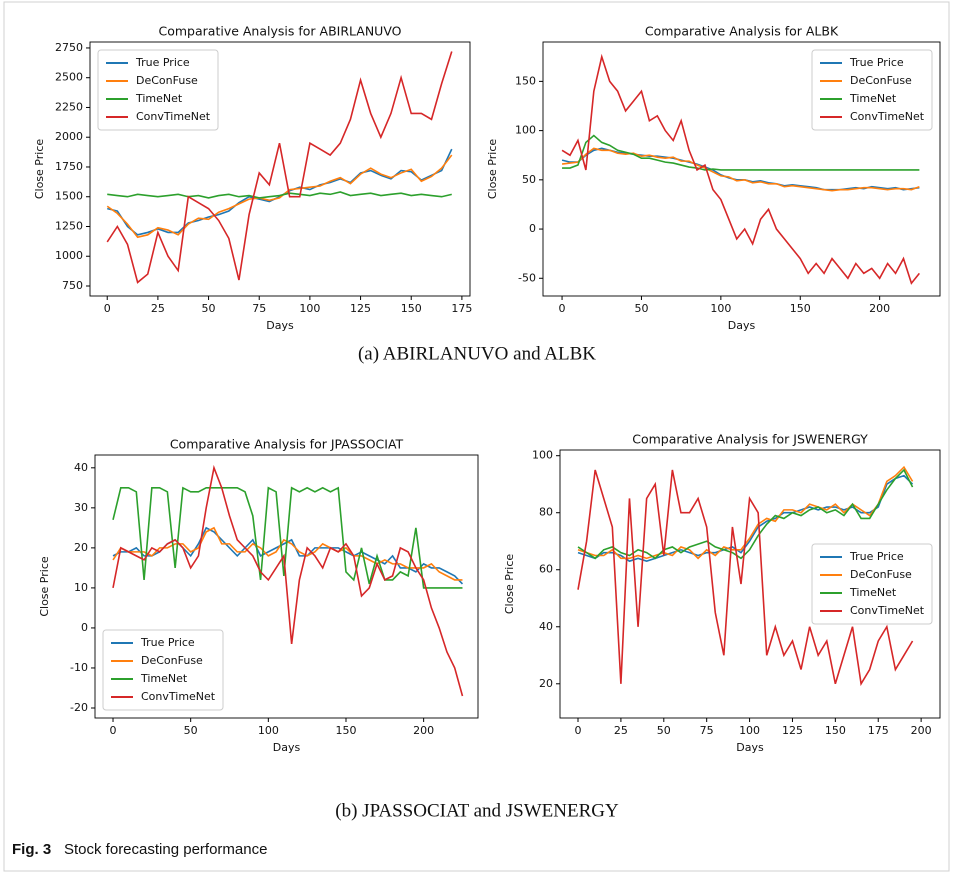  What do you see at coordinates (79, 707) in the screenshot?
I see `y-tick-label: -20` at bounding box center [79, 707].